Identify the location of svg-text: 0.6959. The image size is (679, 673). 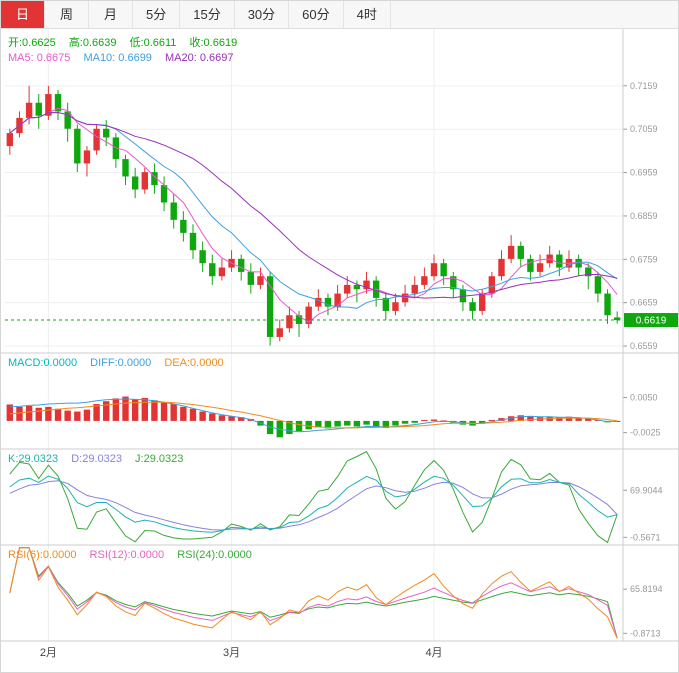
(644, 173).